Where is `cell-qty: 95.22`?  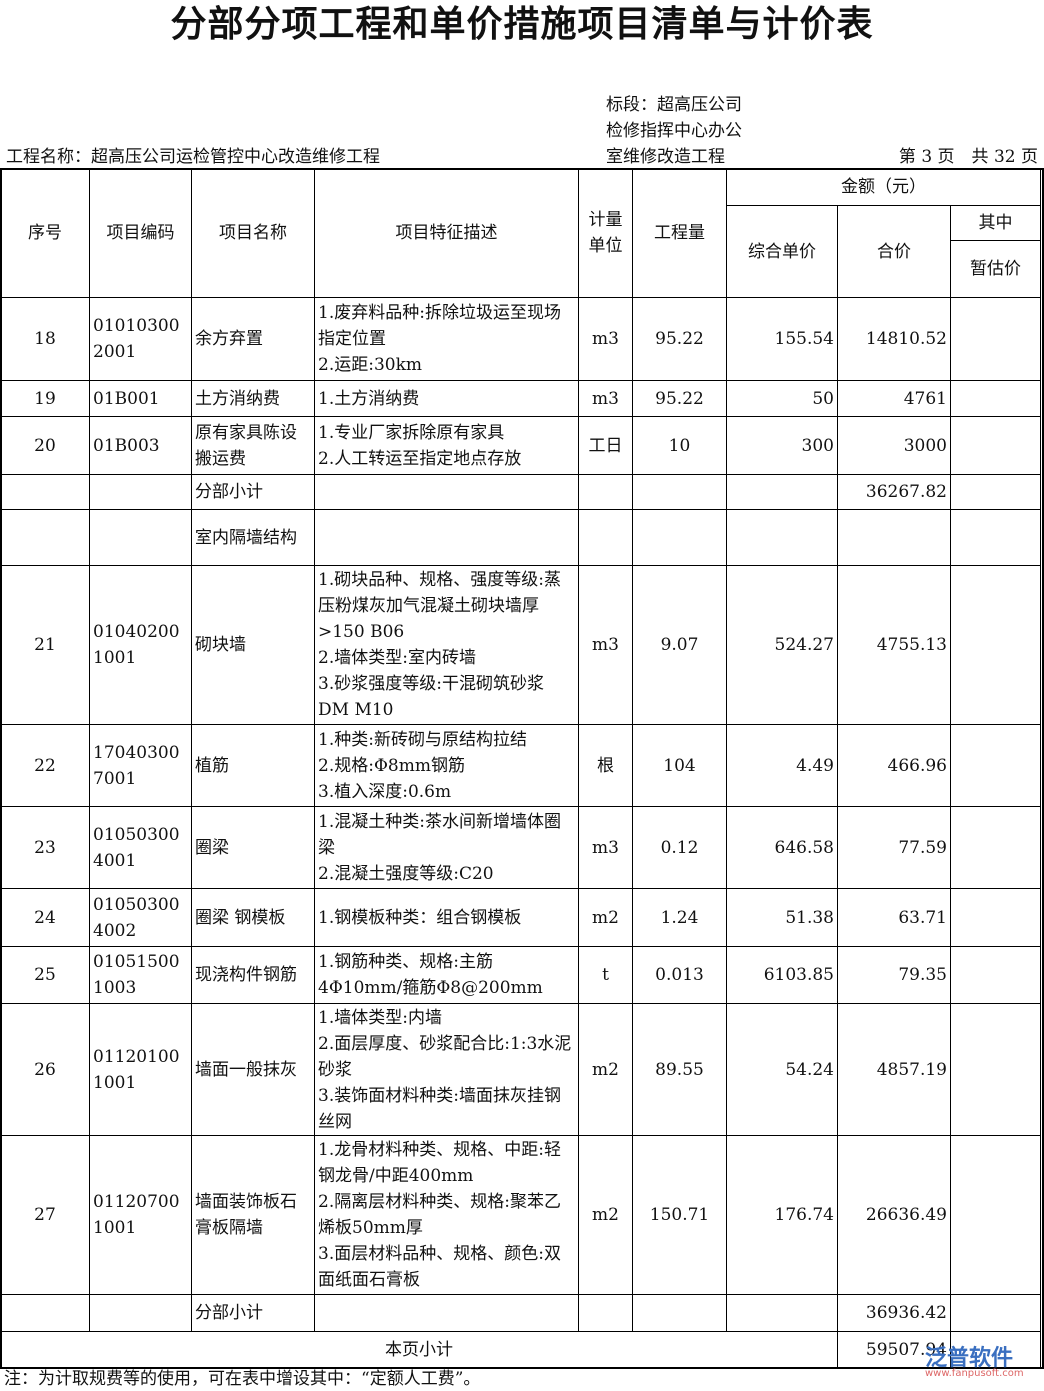 cell-qty: 95.22 is located at coordinates (679, 339).